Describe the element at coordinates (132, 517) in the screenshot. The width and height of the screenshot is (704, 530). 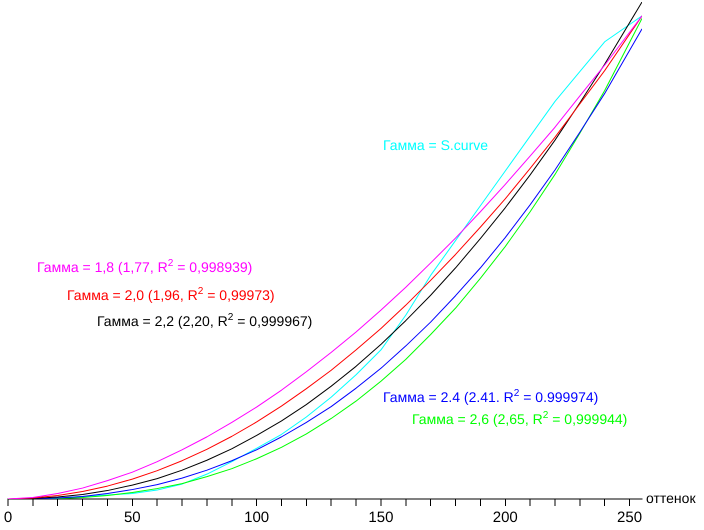
I see `x-tick-label: 50` at that location.